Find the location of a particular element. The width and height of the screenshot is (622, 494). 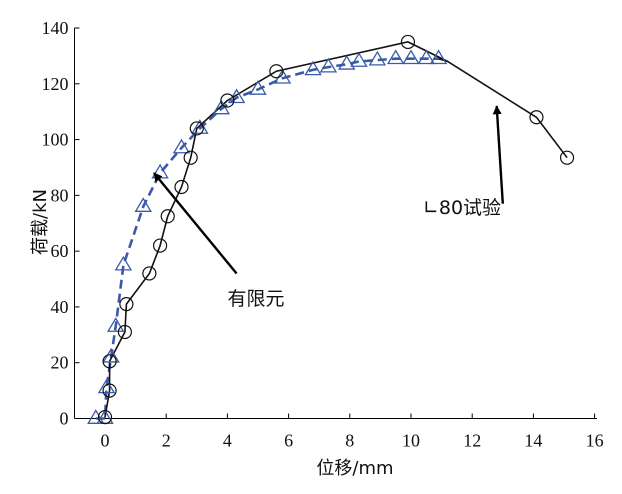

y-tick-label: 140 is located at coordinates (55, 28).